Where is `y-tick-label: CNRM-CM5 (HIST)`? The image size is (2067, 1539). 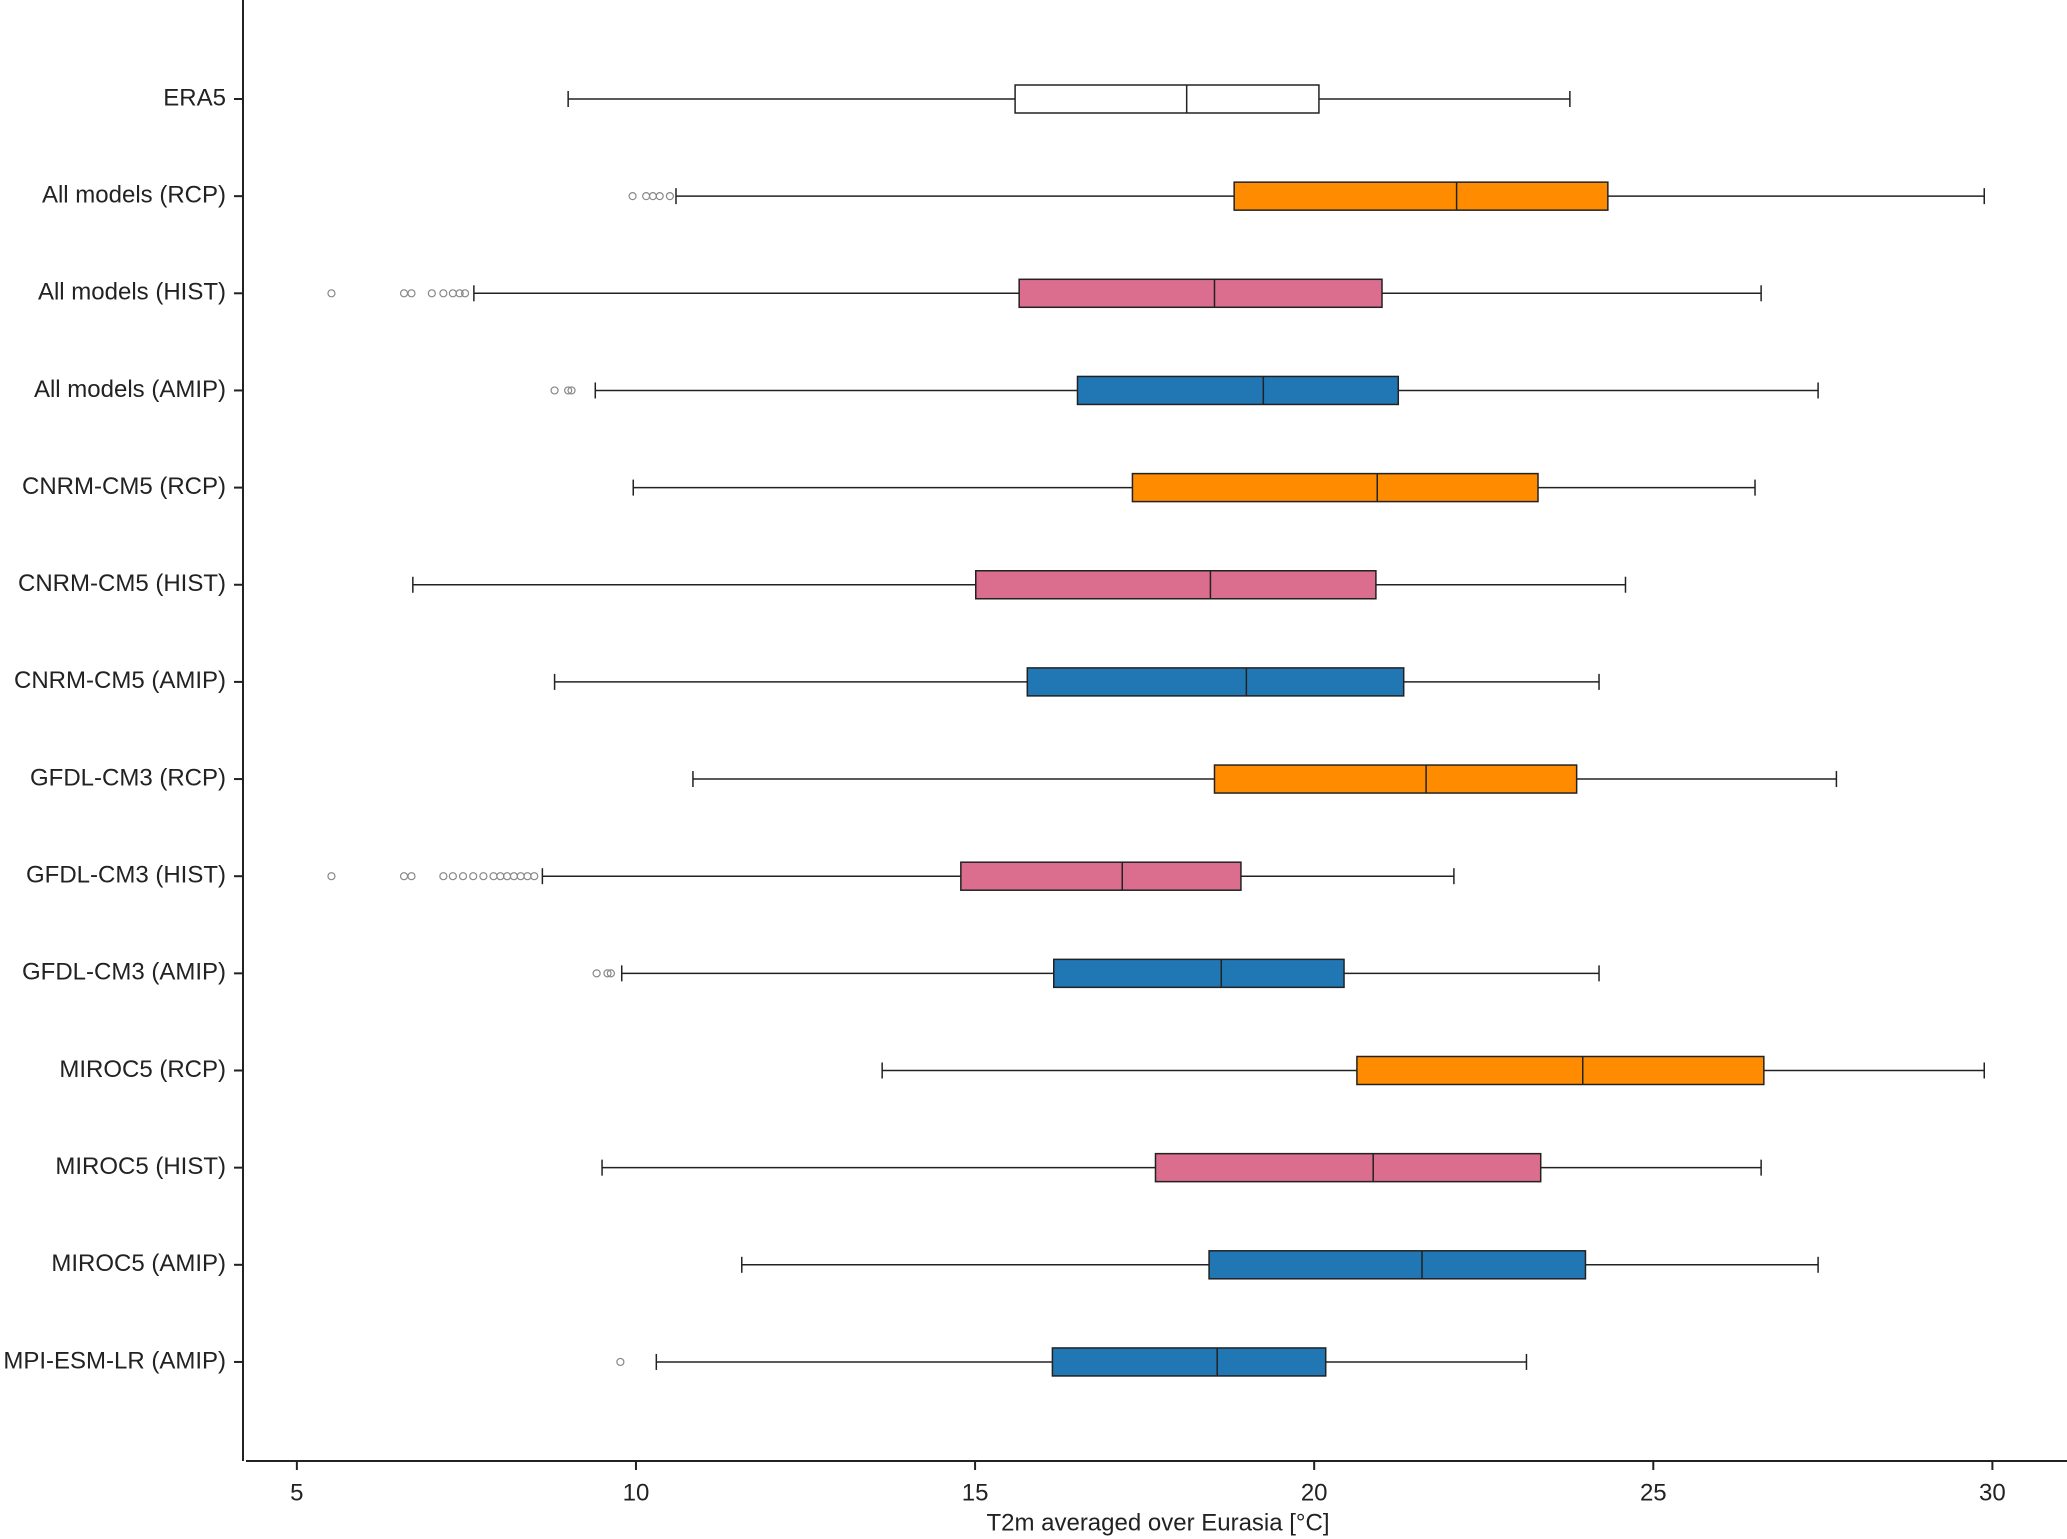 y-tick-label: CNRM-CM5 (HIST) is located at coordinates (122, 583).